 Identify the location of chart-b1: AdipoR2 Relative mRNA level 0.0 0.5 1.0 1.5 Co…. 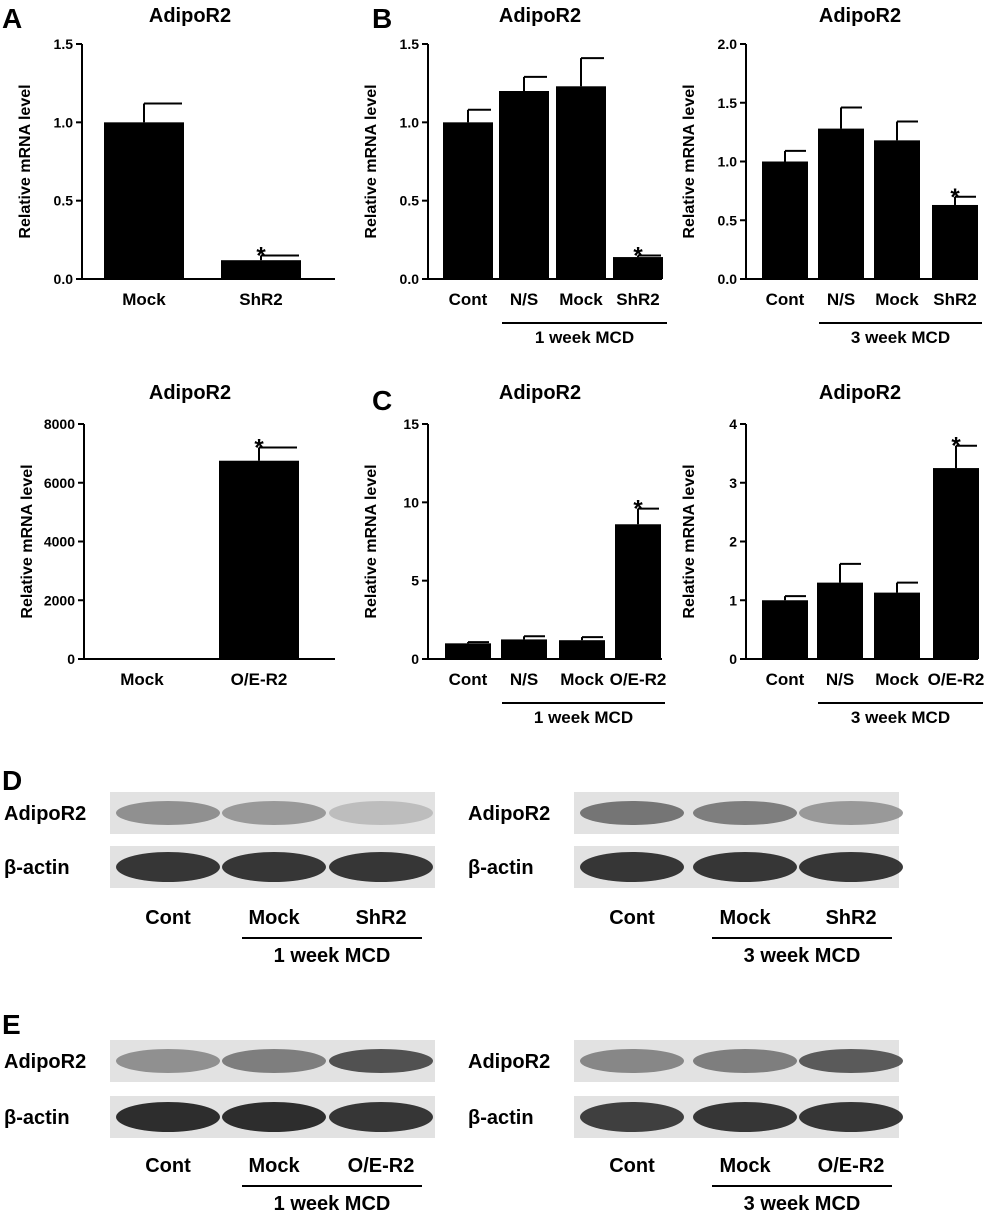
(515, 176).